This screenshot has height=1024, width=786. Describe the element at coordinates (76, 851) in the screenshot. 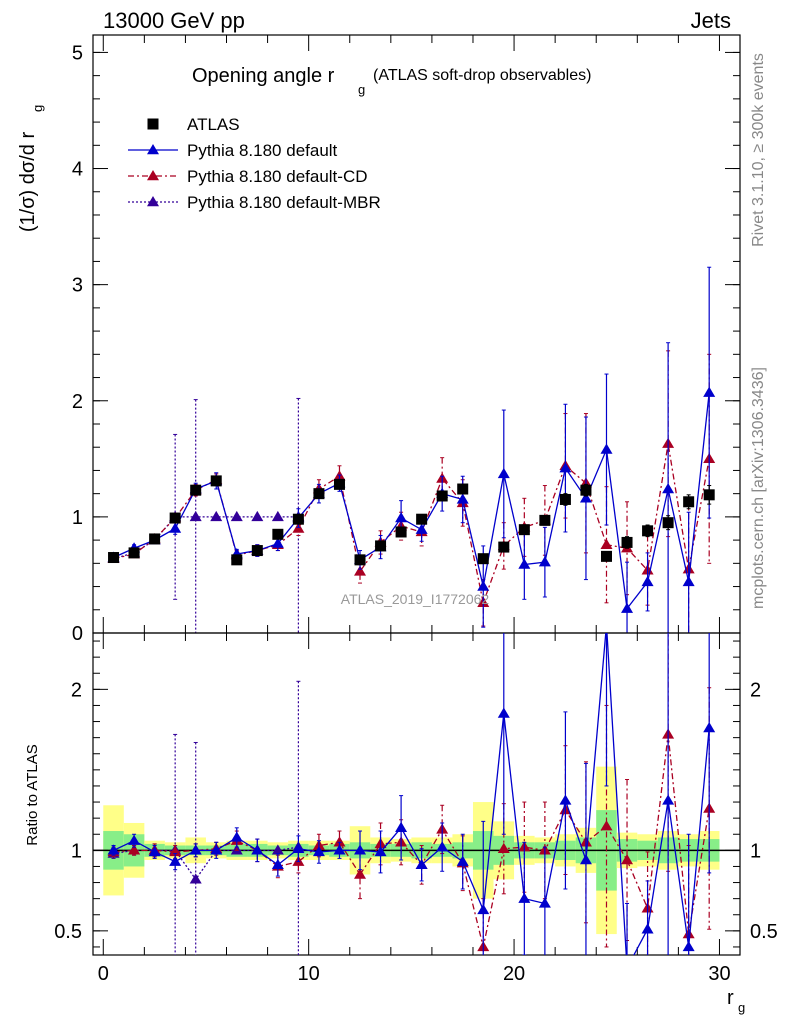

I see `ratio-ytick-label: 1` at that location.